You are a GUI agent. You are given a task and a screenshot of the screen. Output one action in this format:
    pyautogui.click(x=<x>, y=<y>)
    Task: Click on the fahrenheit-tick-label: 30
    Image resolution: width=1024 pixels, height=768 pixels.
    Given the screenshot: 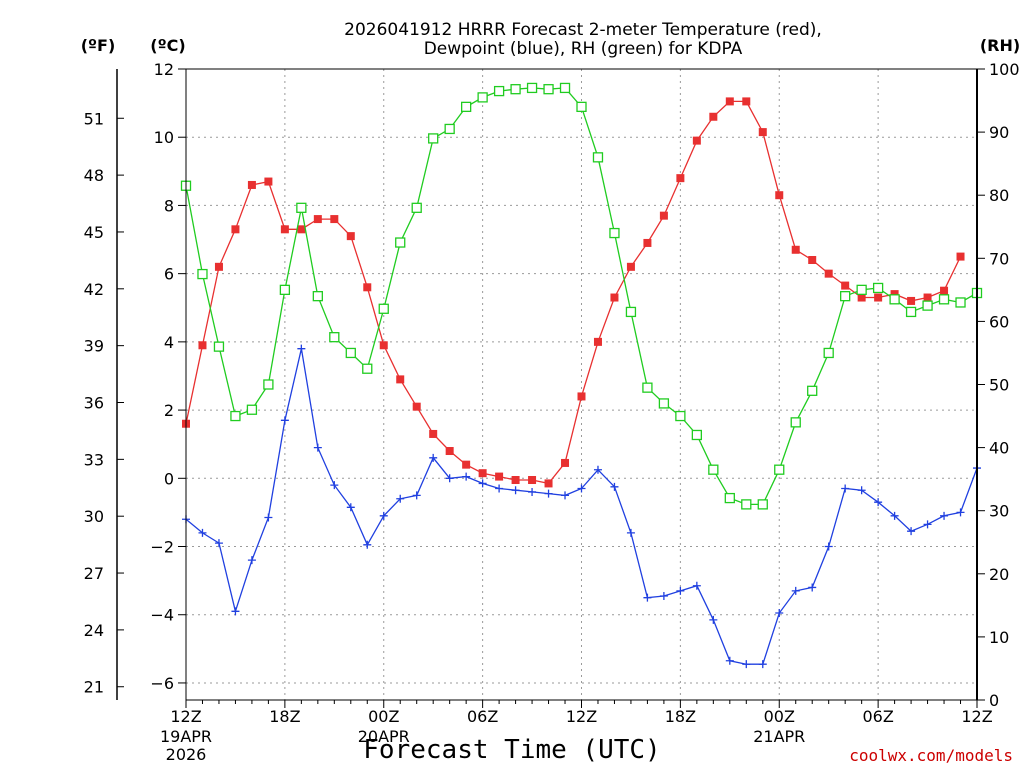 What is the action you would take?
    pyautogui.click(x=94, y=516)
    